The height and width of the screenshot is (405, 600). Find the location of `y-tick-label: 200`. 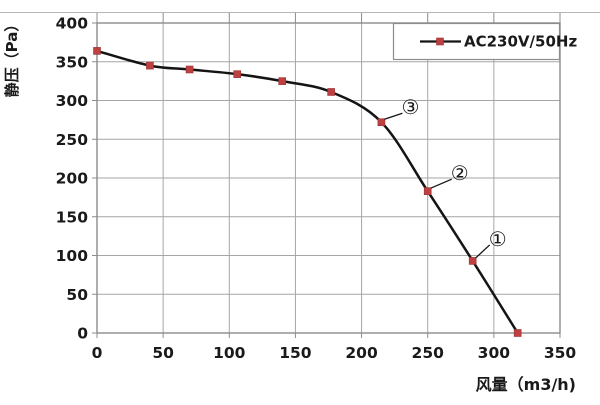

y-tick-label: 200 is located at coordinates (72, 179).